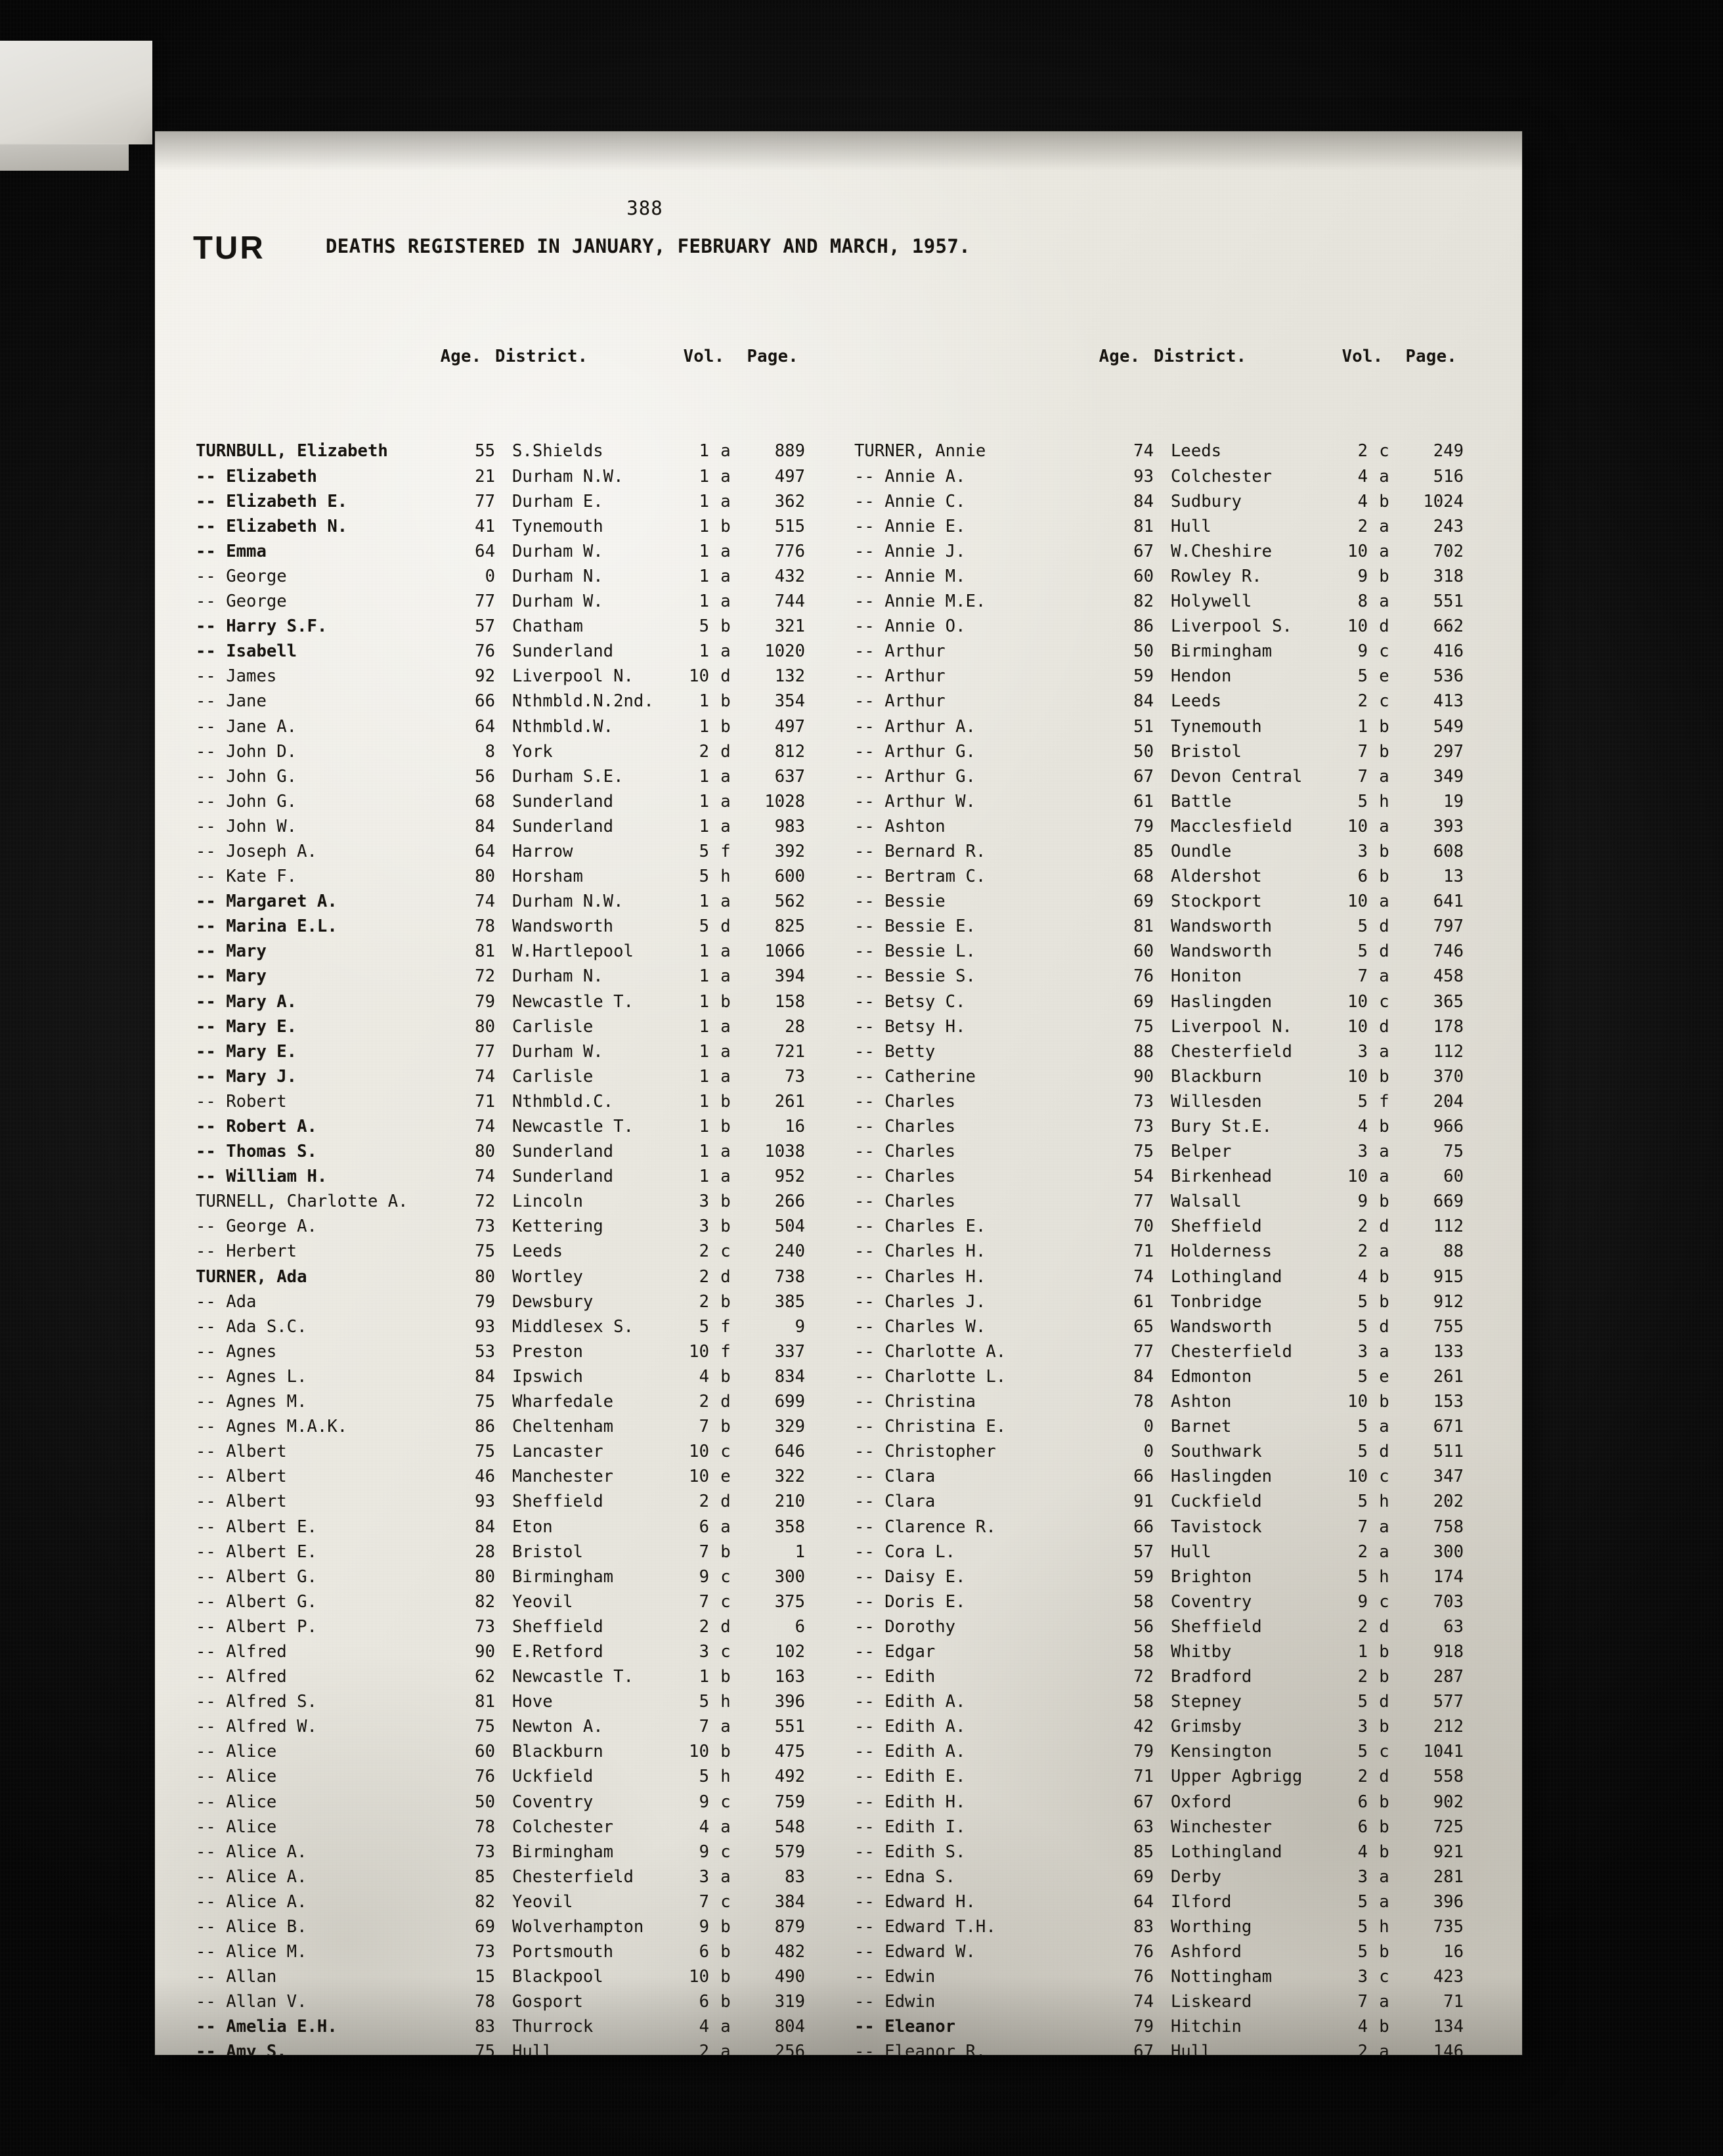 The image size is (1723, 2156). What do you see at coordinates (1159, 1251) in the screenshot?
I see `index-entry-row: -- Charles H. 71 Holderness 2 a 88` at bounding box center [1159, 1251].